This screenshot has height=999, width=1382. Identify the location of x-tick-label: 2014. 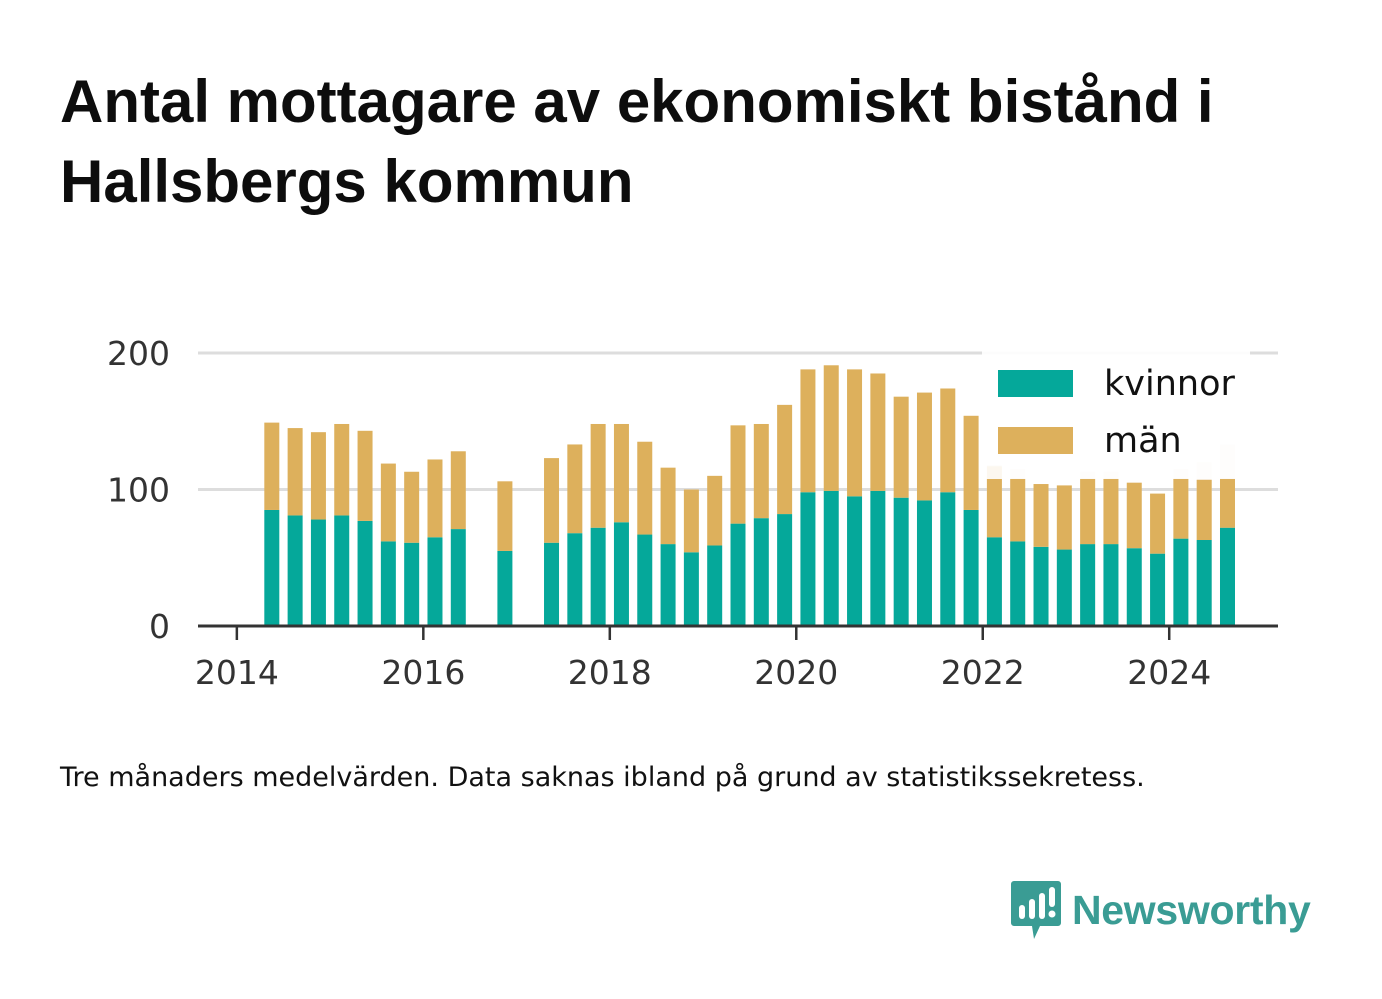
(237, 672).